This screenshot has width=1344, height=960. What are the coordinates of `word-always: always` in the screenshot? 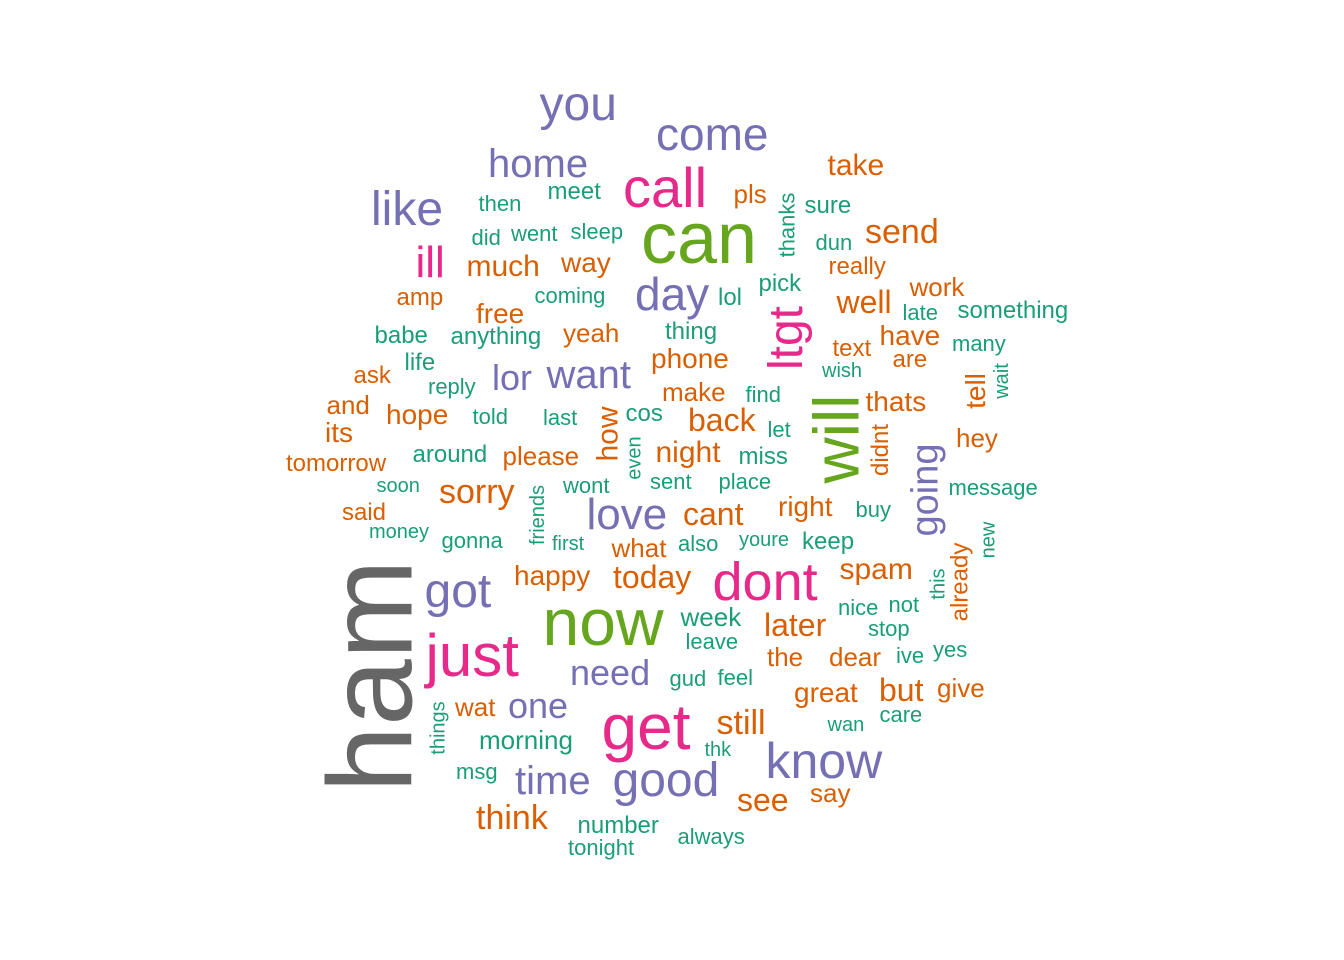 It's located at (711, 836).